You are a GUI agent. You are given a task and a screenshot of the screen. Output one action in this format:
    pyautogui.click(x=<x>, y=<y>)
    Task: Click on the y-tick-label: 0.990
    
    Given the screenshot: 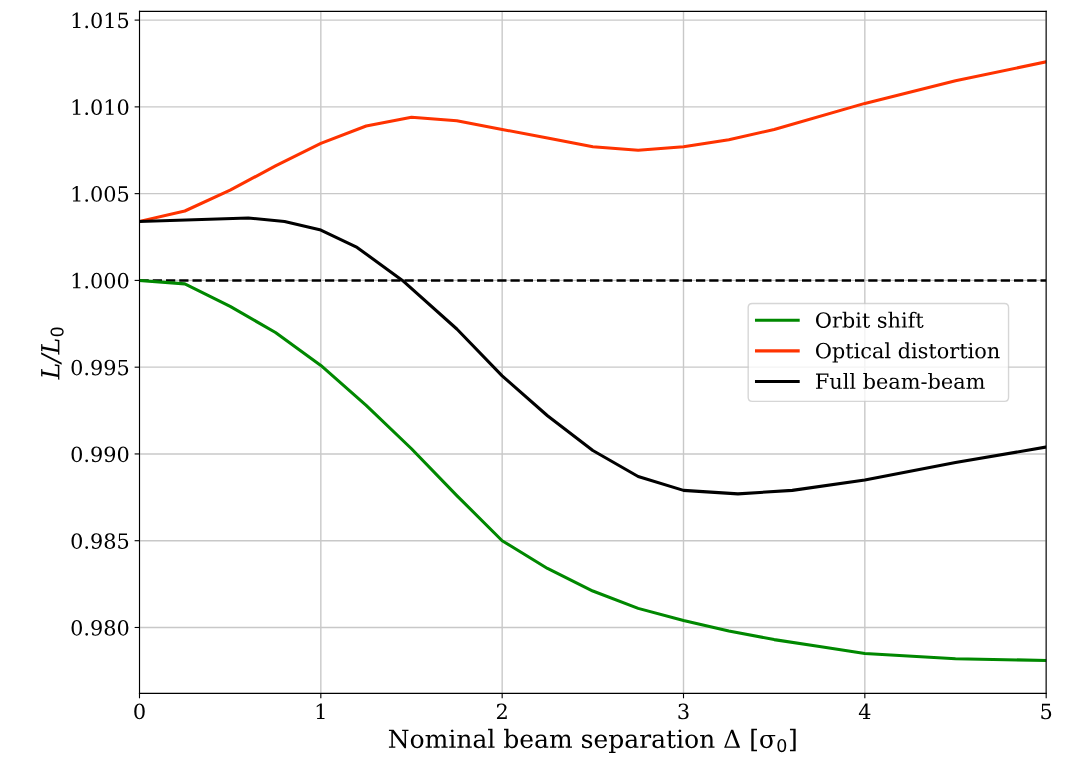 What is the action you would take?
    pyautogui.click(x=100, y=454)
    